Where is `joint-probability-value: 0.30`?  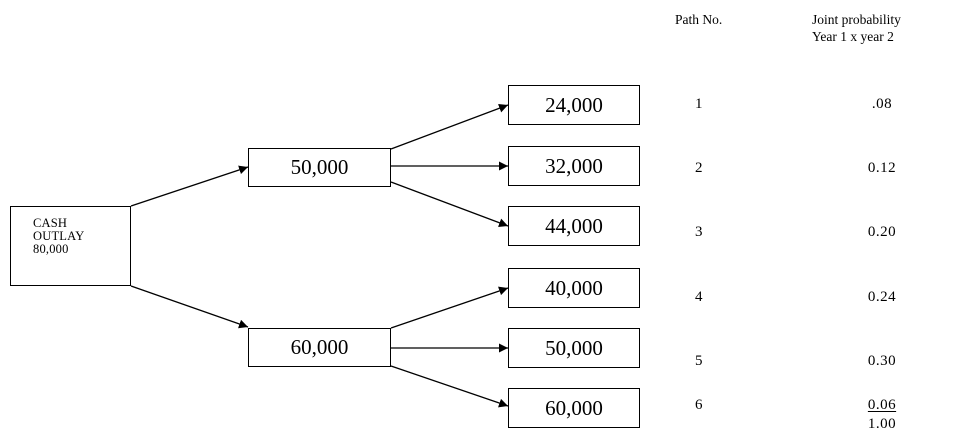 joint-probability-value: 0.30 is located at coordinates (882, 361).